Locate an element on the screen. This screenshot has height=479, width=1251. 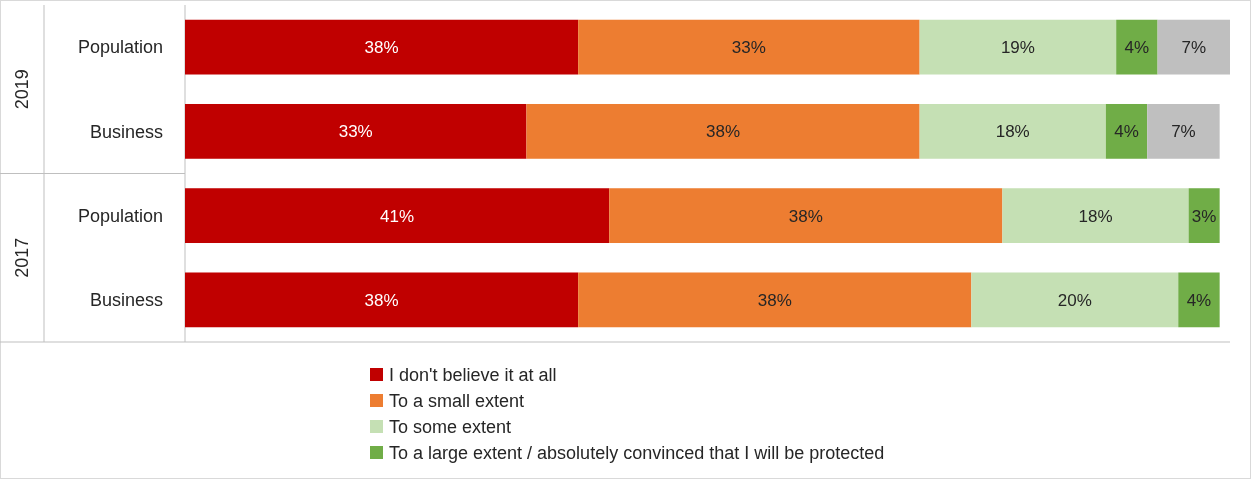
text: 2017 is located at coordinates (22, 257).